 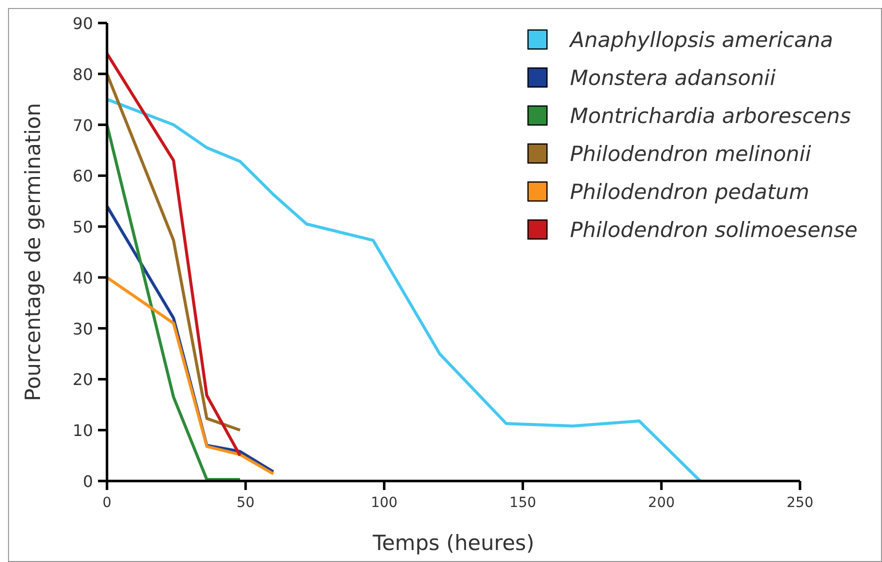 I want to click on y-axis-title: Pourcentage de germination, so click(x=33, y=252).